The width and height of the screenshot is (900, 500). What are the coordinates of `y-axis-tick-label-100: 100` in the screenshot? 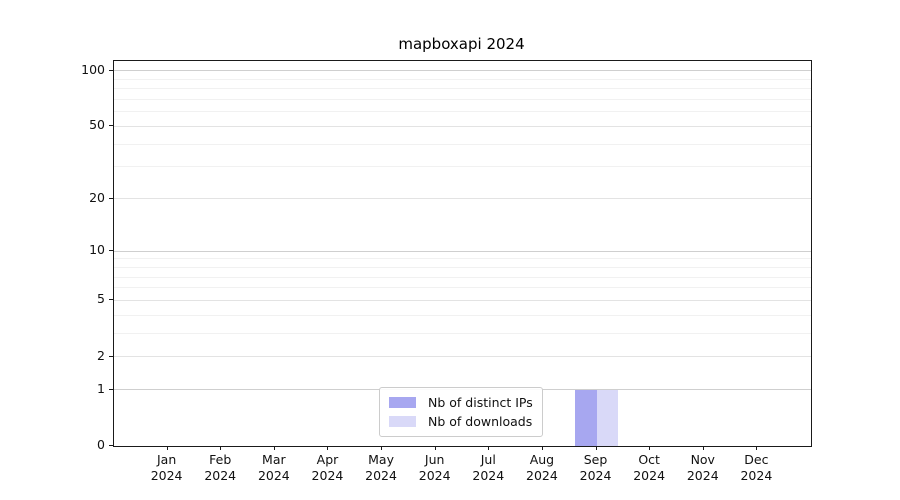 It's located at (93, 69).